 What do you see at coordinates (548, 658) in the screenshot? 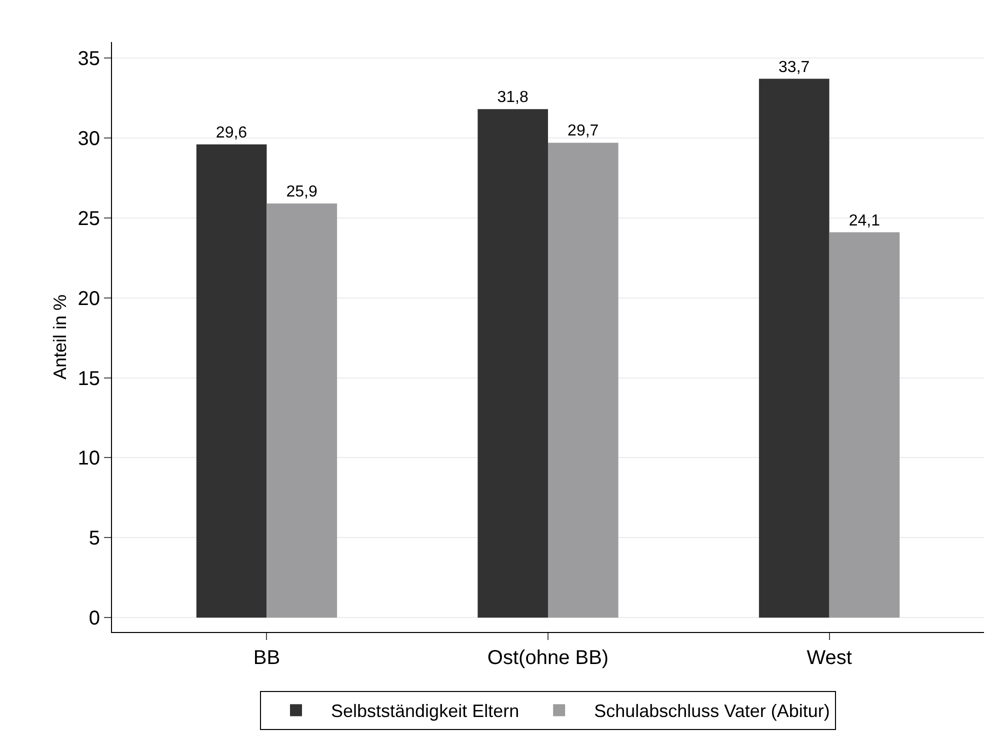
I see `x-tick-label: Ost(ohne BB)` at bounding box center [548, 658].